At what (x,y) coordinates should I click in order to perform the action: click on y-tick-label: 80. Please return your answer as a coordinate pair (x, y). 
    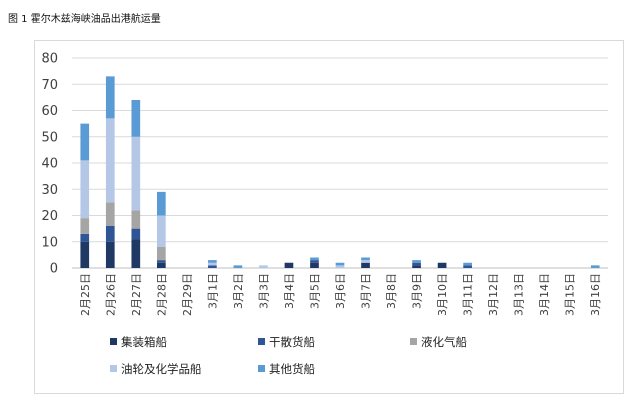
    Looking at the image, I should click on (49, 59).